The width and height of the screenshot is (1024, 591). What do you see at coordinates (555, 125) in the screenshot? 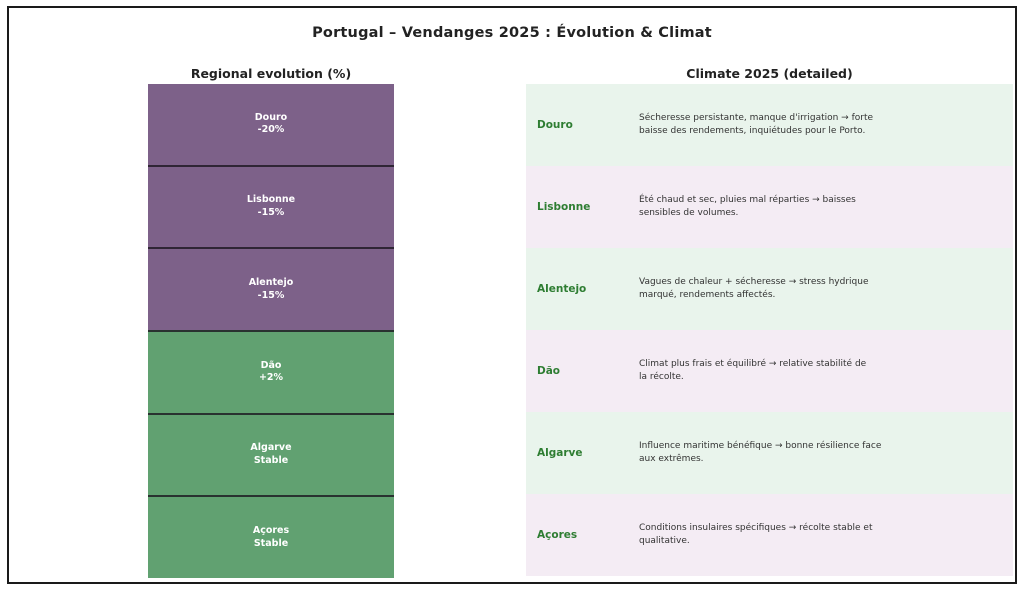
I see `region-name: Douro` at bounding box center [555, 125].